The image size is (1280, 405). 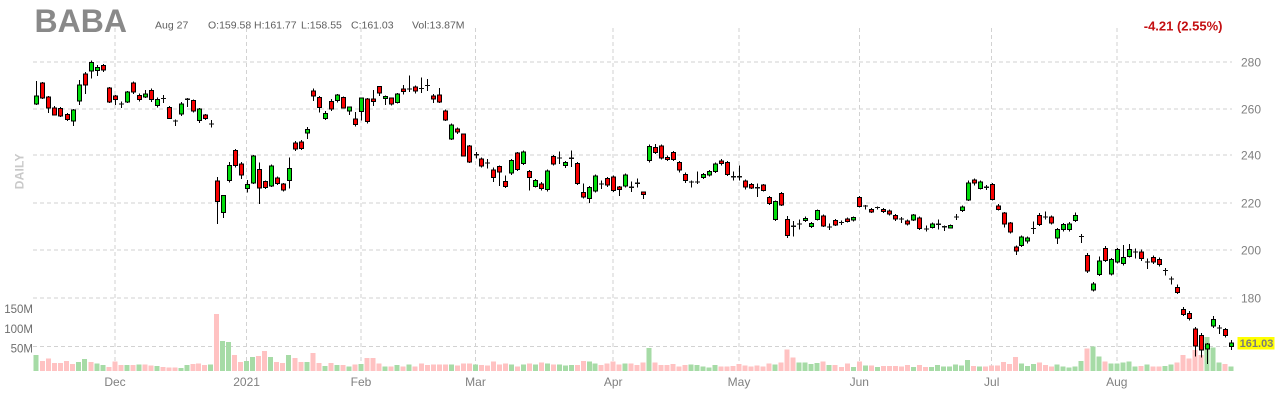 What do you see at coordinates (475, 382) in the screenshot?
I see `svg-text: Mar` at bounding box center [475, 382].